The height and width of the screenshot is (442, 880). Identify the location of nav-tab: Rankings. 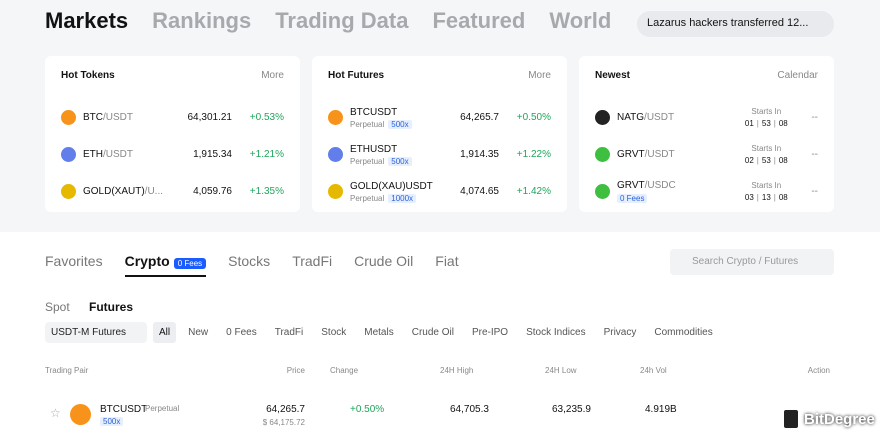
(202, 20).